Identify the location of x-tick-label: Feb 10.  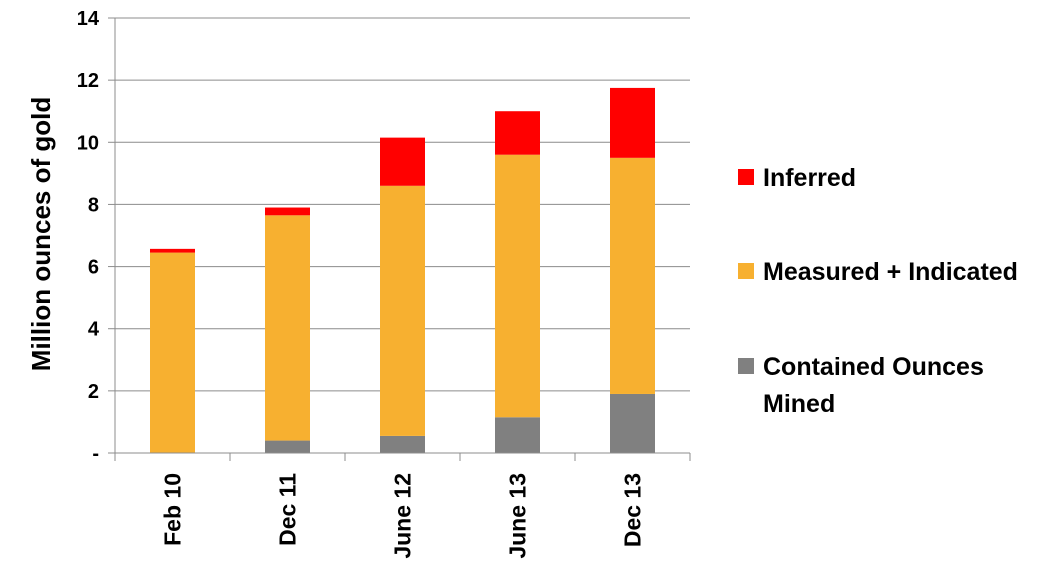
(173, 509).